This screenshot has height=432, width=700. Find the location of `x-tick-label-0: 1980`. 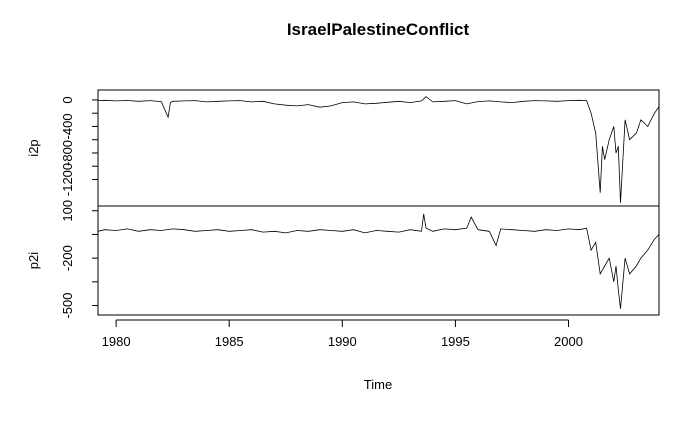

x-tick-label-0: 1980 is located at coordinates (116, 341).